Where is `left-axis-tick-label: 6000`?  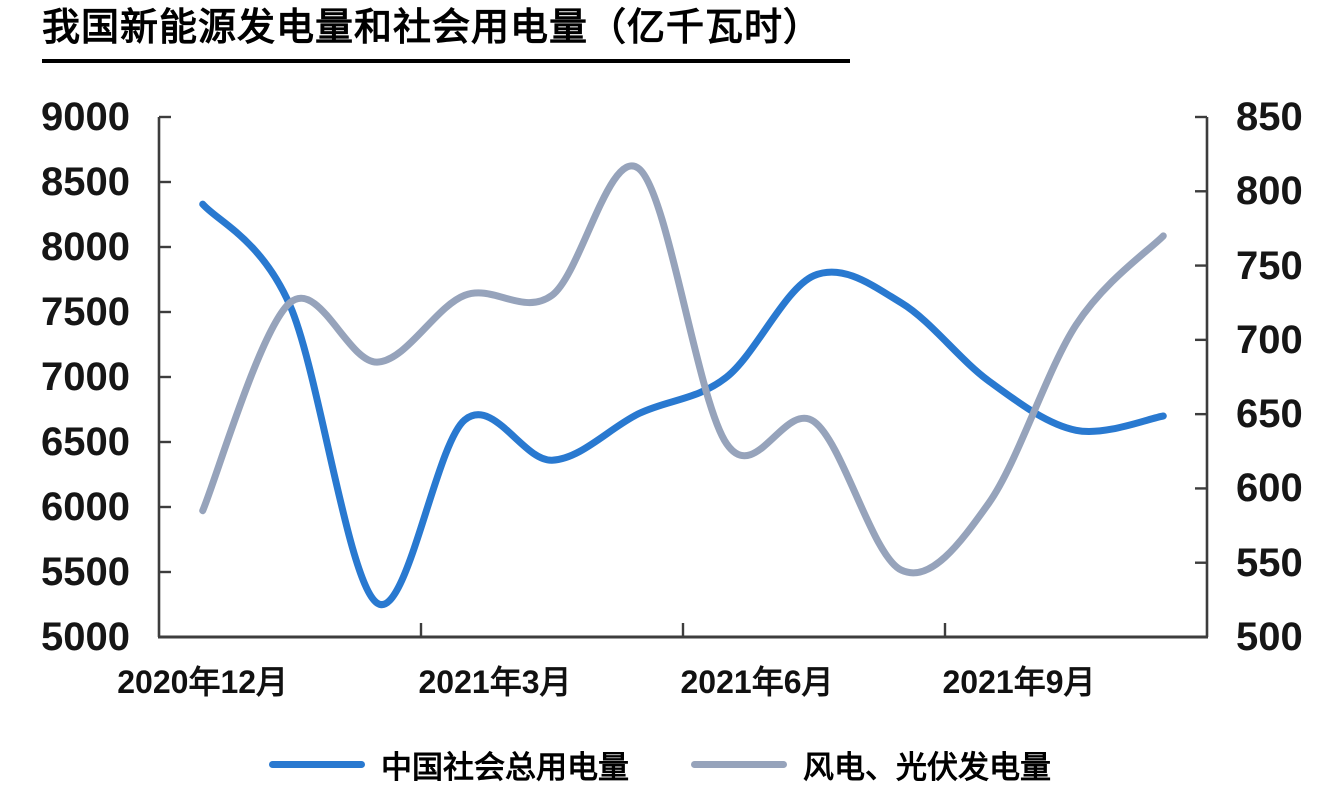 left-axis-tick-label: 6000 is located at coordinates (85, 507).